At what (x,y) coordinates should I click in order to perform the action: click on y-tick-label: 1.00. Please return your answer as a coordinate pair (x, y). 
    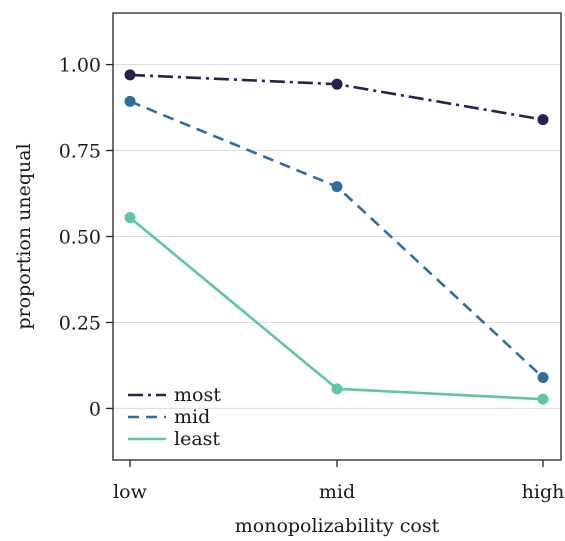
    Looking at the image, I should click on (80, 66).